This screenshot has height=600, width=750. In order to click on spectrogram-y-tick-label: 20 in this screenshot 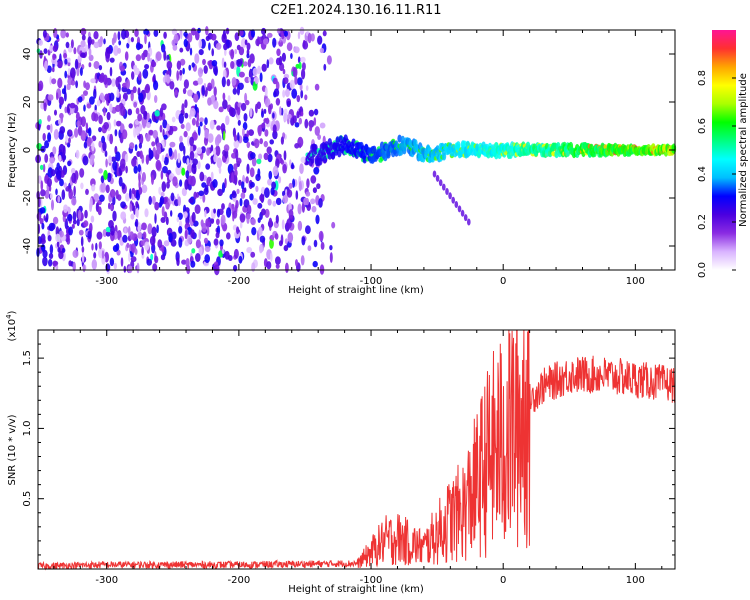, I will do `click(27, 102)`.